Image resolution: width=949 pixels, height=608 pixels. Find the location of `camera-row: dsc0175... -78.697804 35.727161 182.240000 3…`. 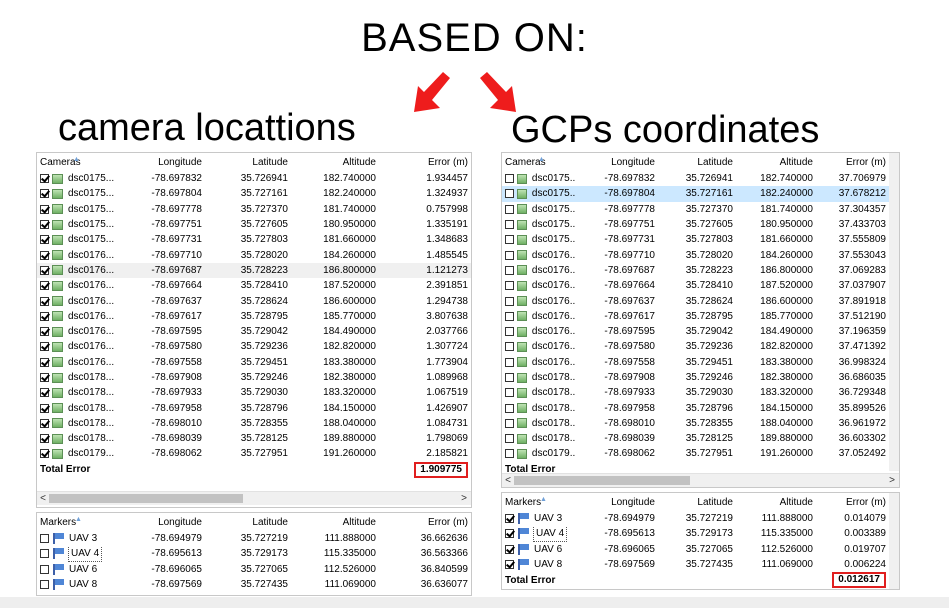

camera-row: dsc0175... -78.697804 35.727161 182.240000 3… is located at coordinates (695, 194).